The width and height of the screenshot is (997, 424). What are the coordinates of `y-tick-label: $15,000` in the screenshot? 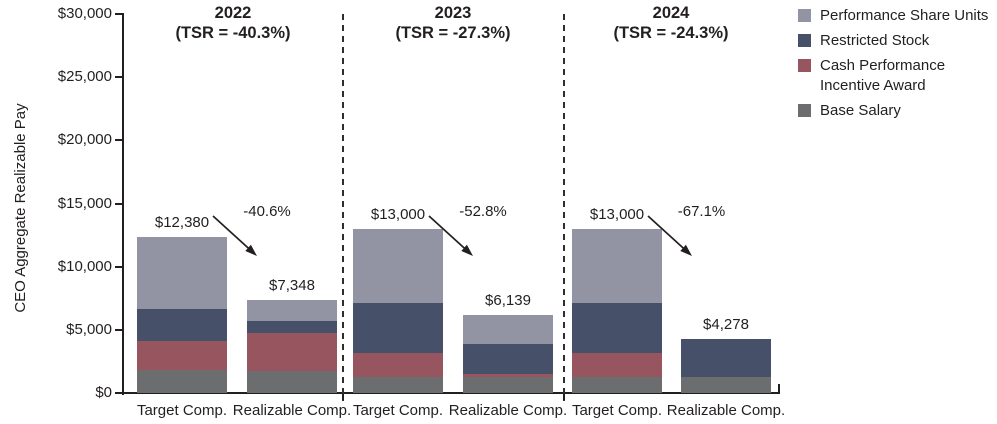 It's located at (84, 203).